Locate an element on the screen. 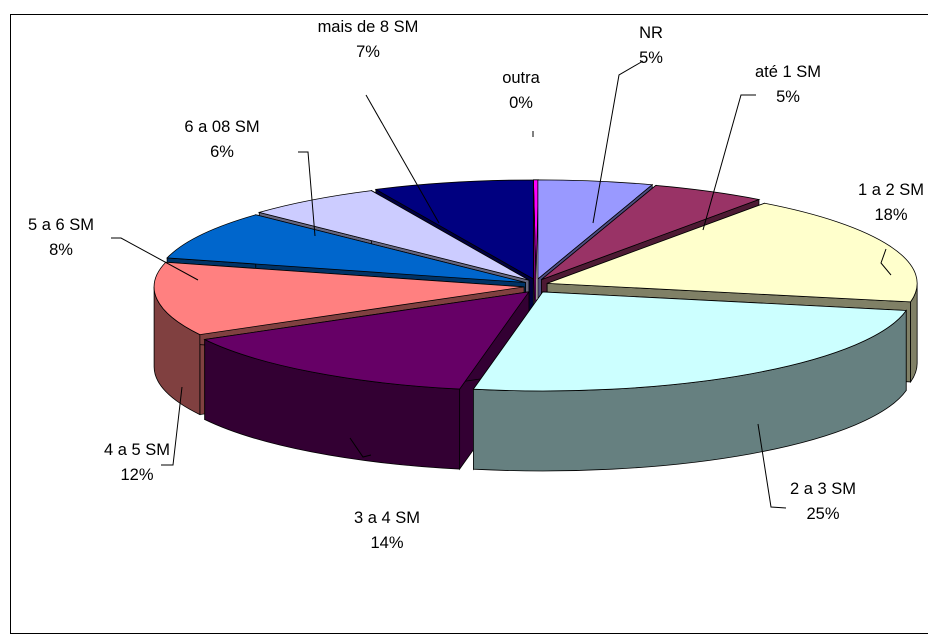  slice-percent-3-a-4-sm: 14% is located at coordinates (386, 543).